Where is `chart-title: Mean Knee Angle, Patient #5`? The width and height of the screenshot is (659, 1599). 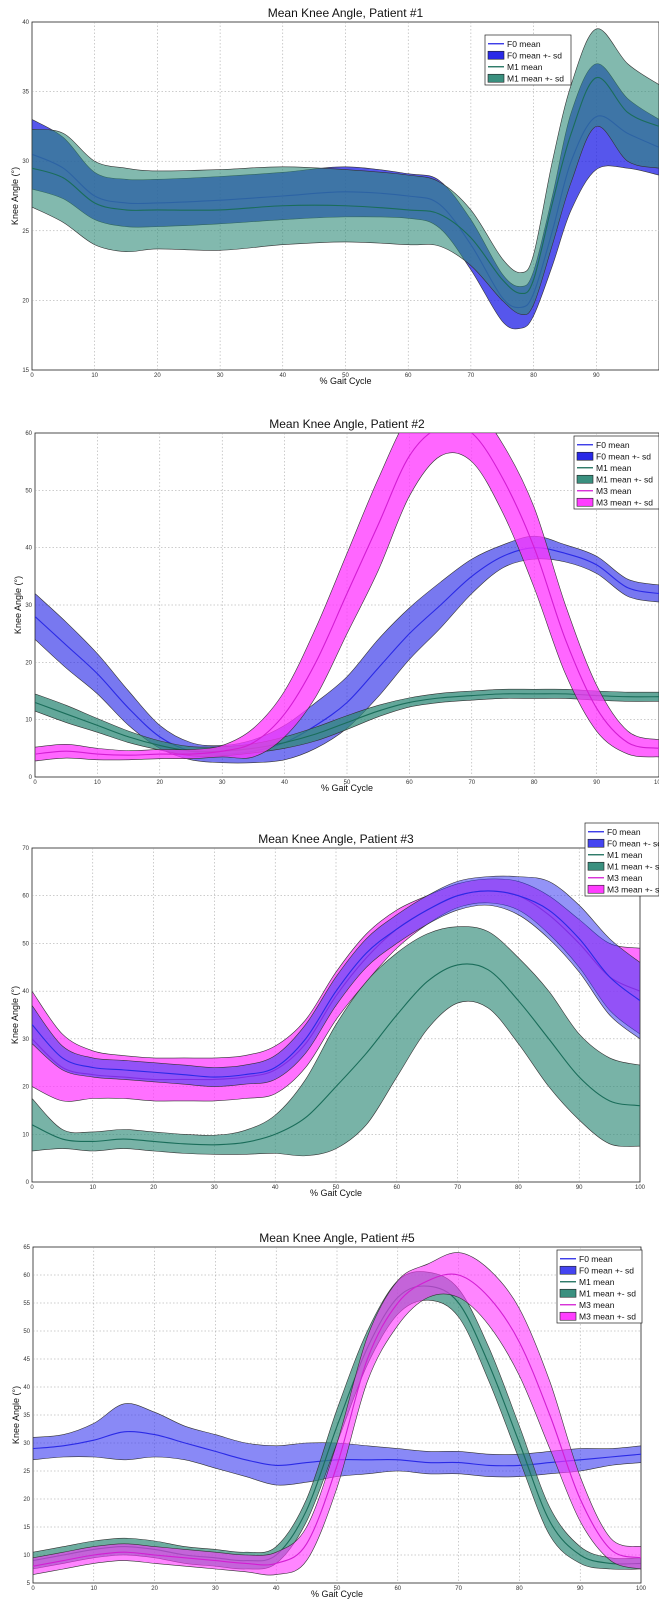
chart-title: Mean Knee Angle, Patient #5 is located at coordinates (337, 1238).